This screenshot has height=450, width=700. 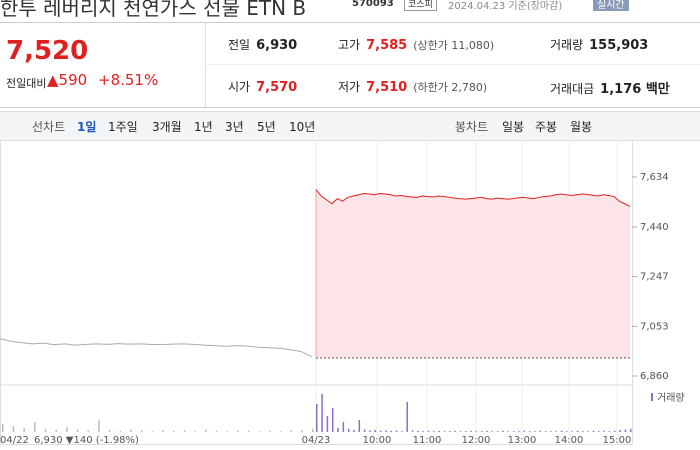 I want to click on y-tick-label: 7,440, so click(x=654, y=227).